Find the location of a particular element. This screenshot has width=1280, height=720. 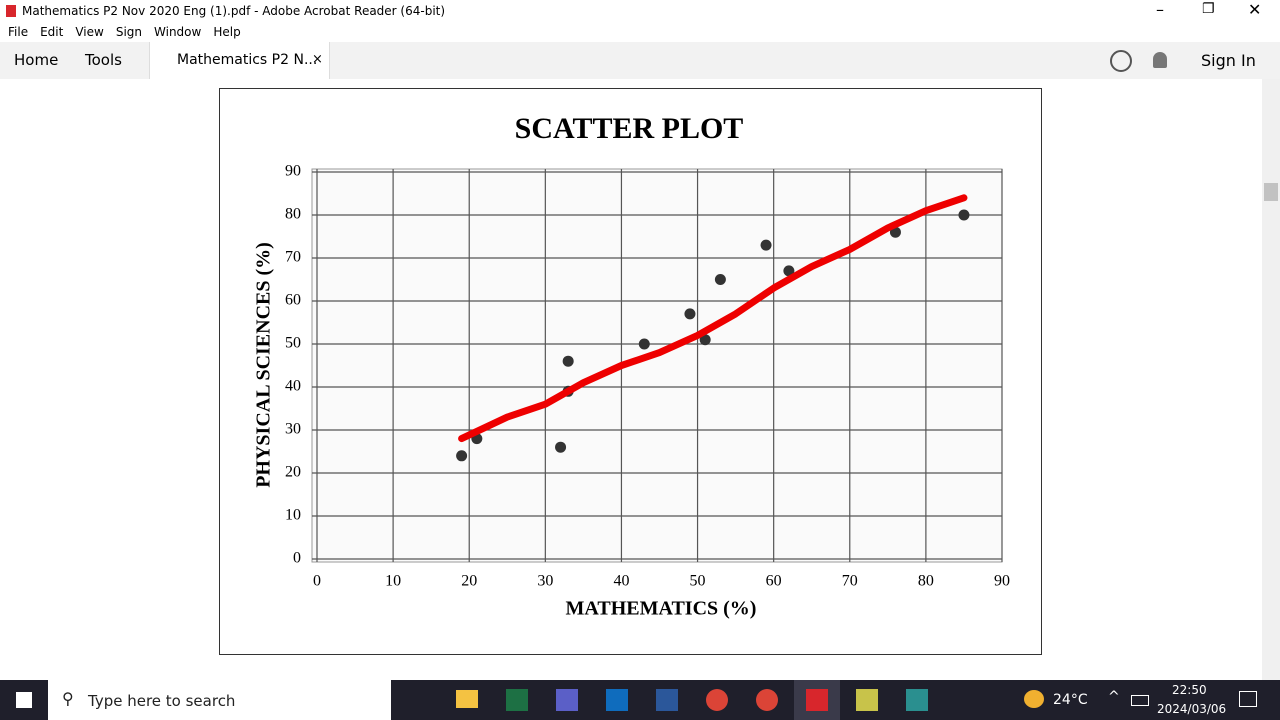

outlook-icon is located at coordinates (617, 700).